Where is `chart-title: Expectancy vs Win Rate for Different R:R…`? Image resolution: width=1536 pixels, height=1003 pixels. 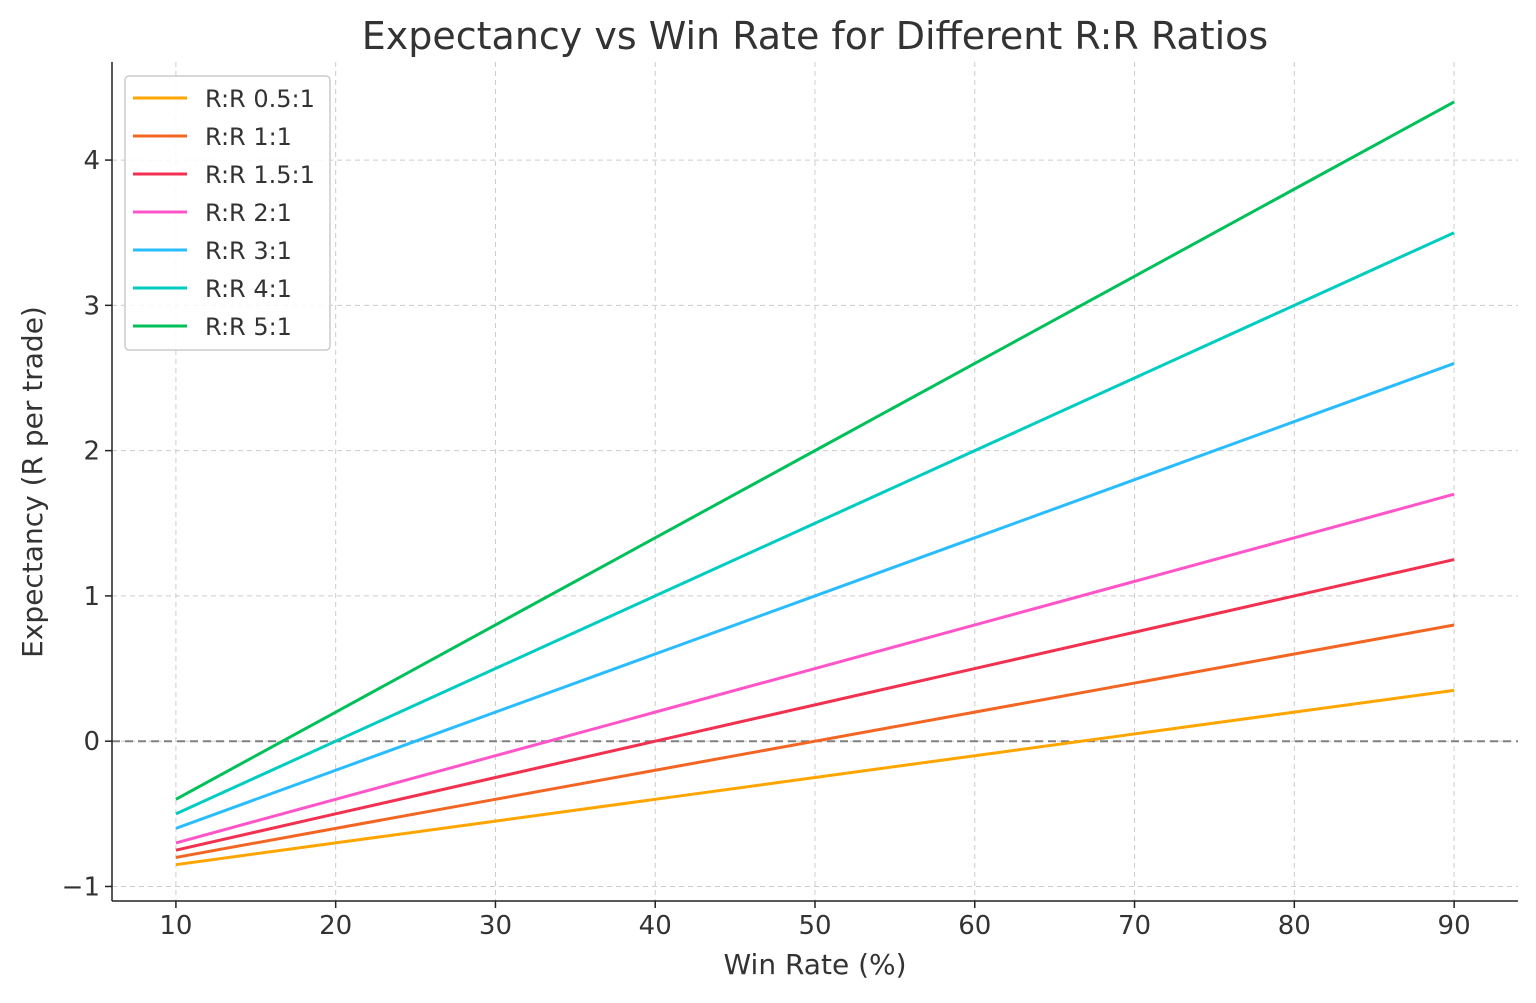
chart-title: Expectancy vs Win Rate for Different R:R… is located at coordinates (815, 36).